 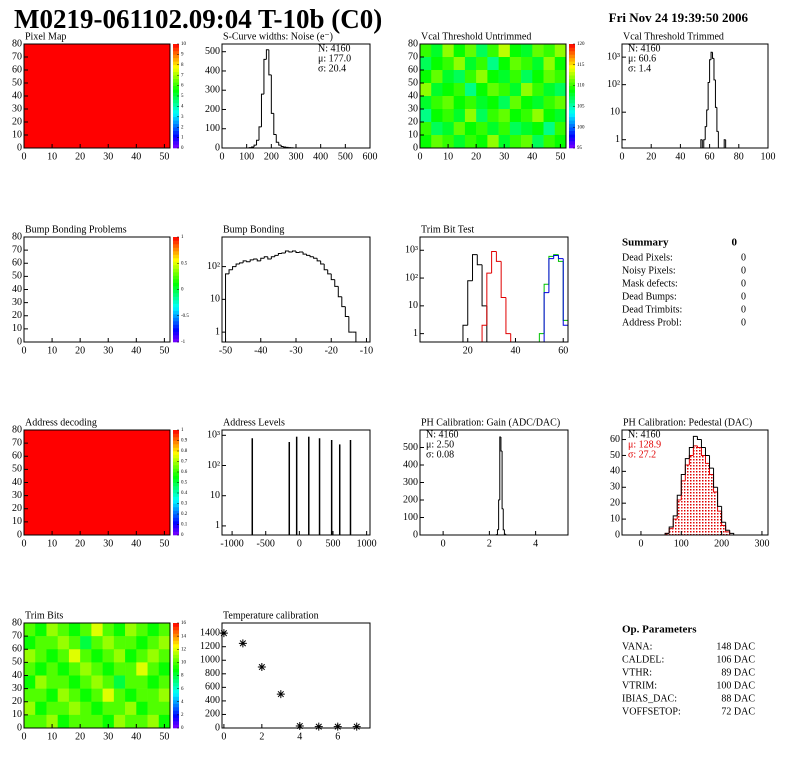 What do you see at coordinates (261, 736) in the screenshot?
I see `x-tick-label: 2` at bounding box center [261, 736].